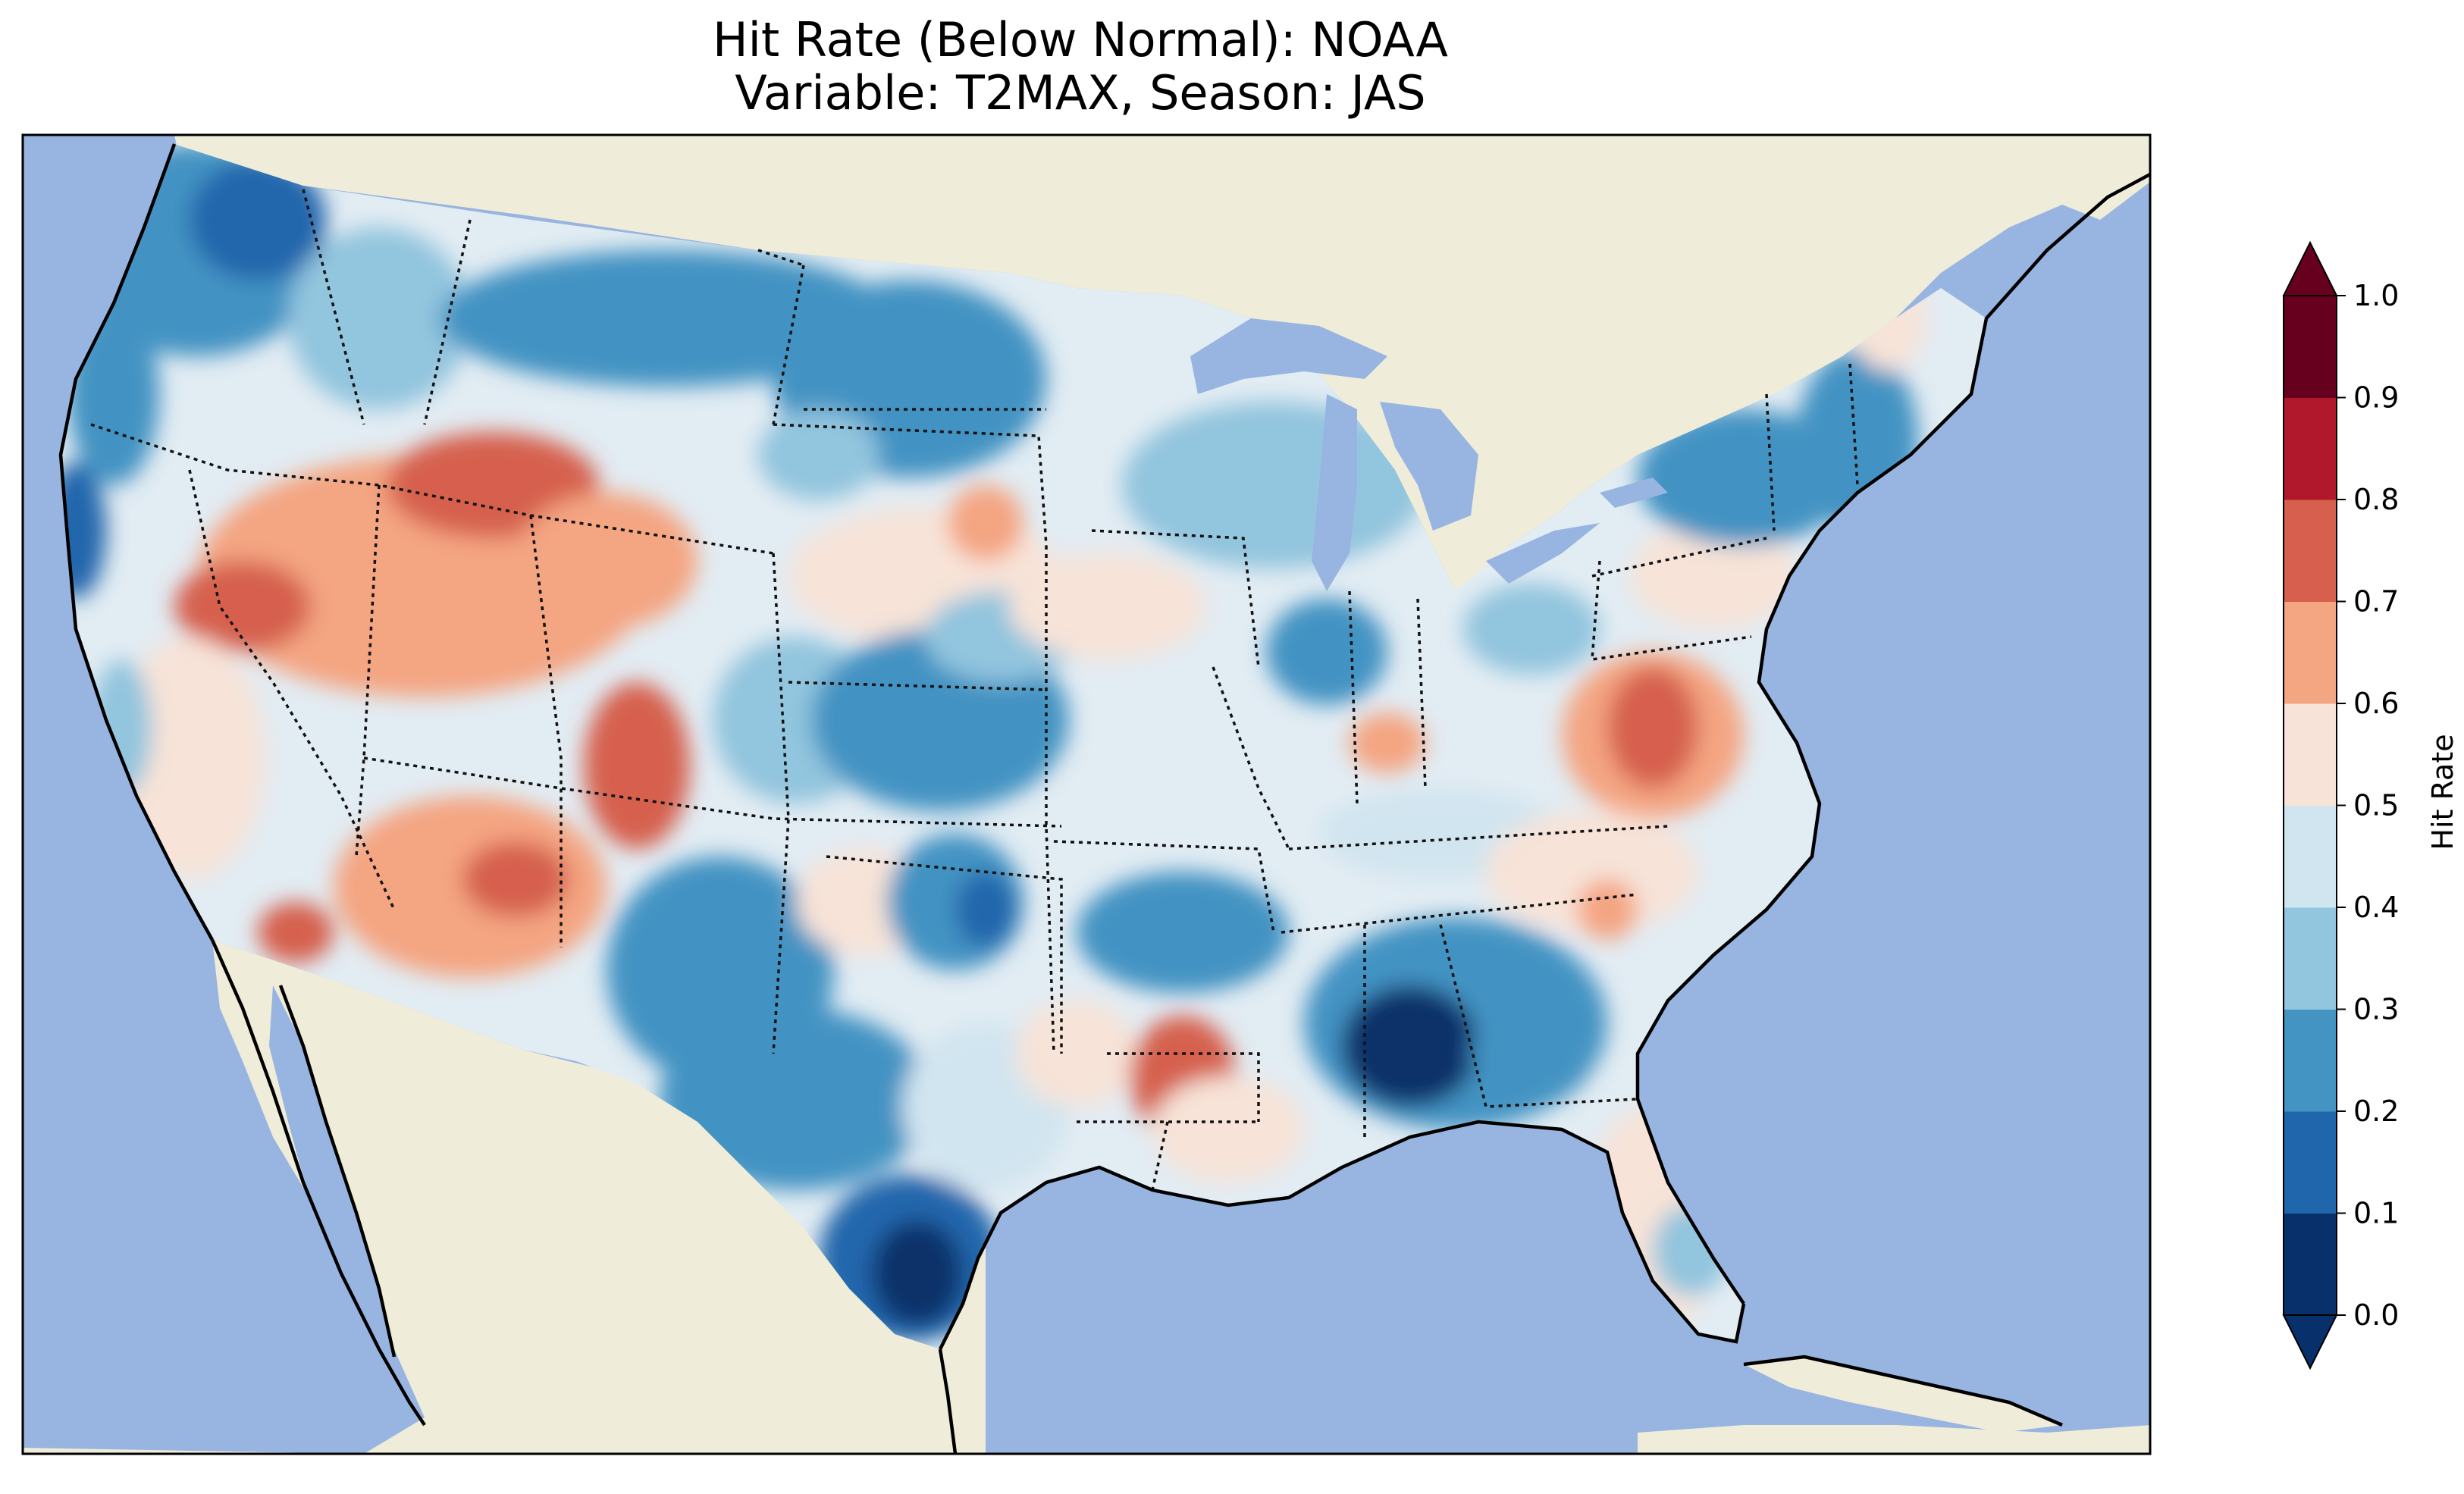 This screenshot has width=2464, height=1494. I want to click on lake-superior, so click(1288, 356).